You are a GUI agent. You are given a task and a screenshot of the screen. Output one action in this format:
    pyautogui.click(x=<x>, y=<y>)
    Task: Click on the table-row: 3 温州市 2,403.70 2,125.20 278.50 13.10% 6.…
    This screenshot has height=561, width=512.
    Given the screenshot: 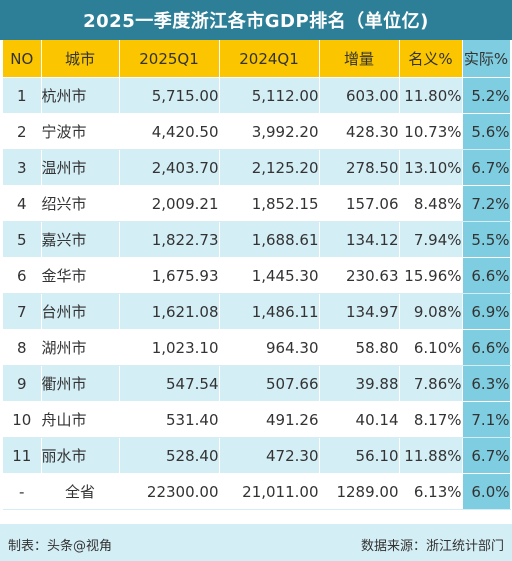 What is the action you would take?
    pyautogui.click(x=257, y=167)
    